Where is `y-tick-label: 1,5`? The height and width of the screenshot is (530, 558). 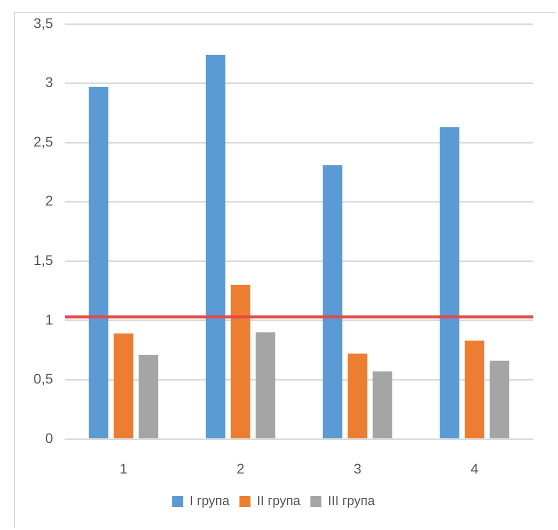 y-tick-label: 1,5 is located at coordinates (44, 260).